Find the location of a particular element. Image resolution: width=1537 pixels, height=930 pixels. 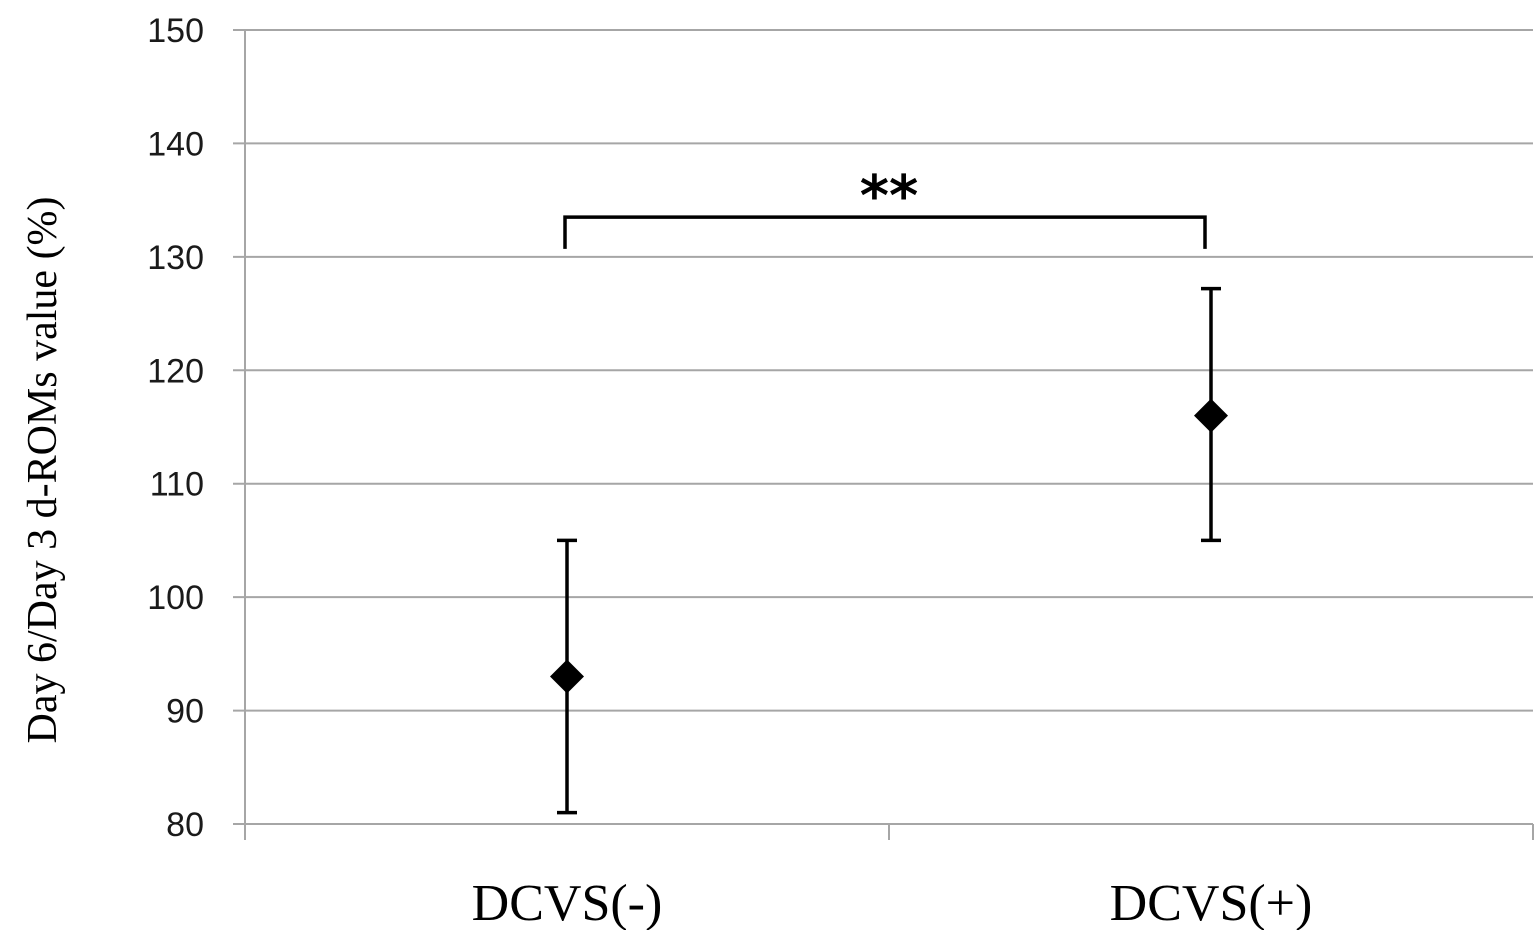

y-tick-label-80: 80 is located at coordinates (185, 825).